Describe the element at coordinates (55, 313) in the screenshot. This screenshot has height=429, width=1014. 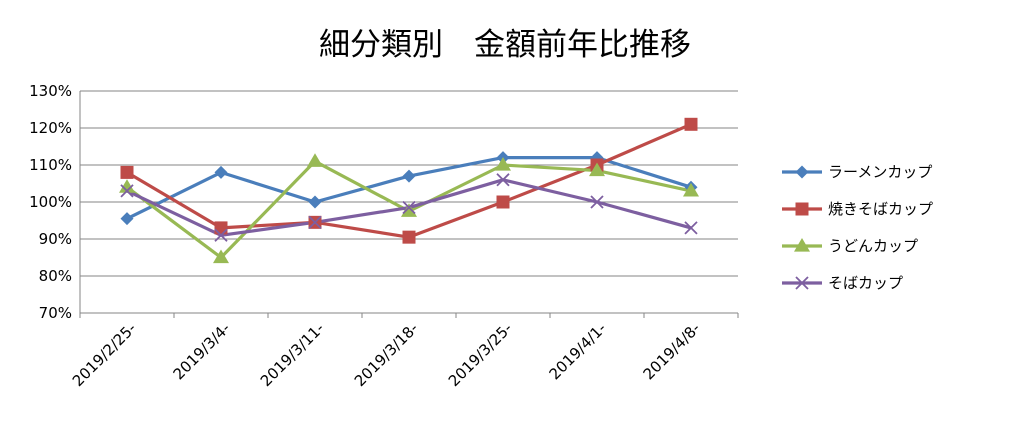
I see `y-tick-label: 70%` at that location.